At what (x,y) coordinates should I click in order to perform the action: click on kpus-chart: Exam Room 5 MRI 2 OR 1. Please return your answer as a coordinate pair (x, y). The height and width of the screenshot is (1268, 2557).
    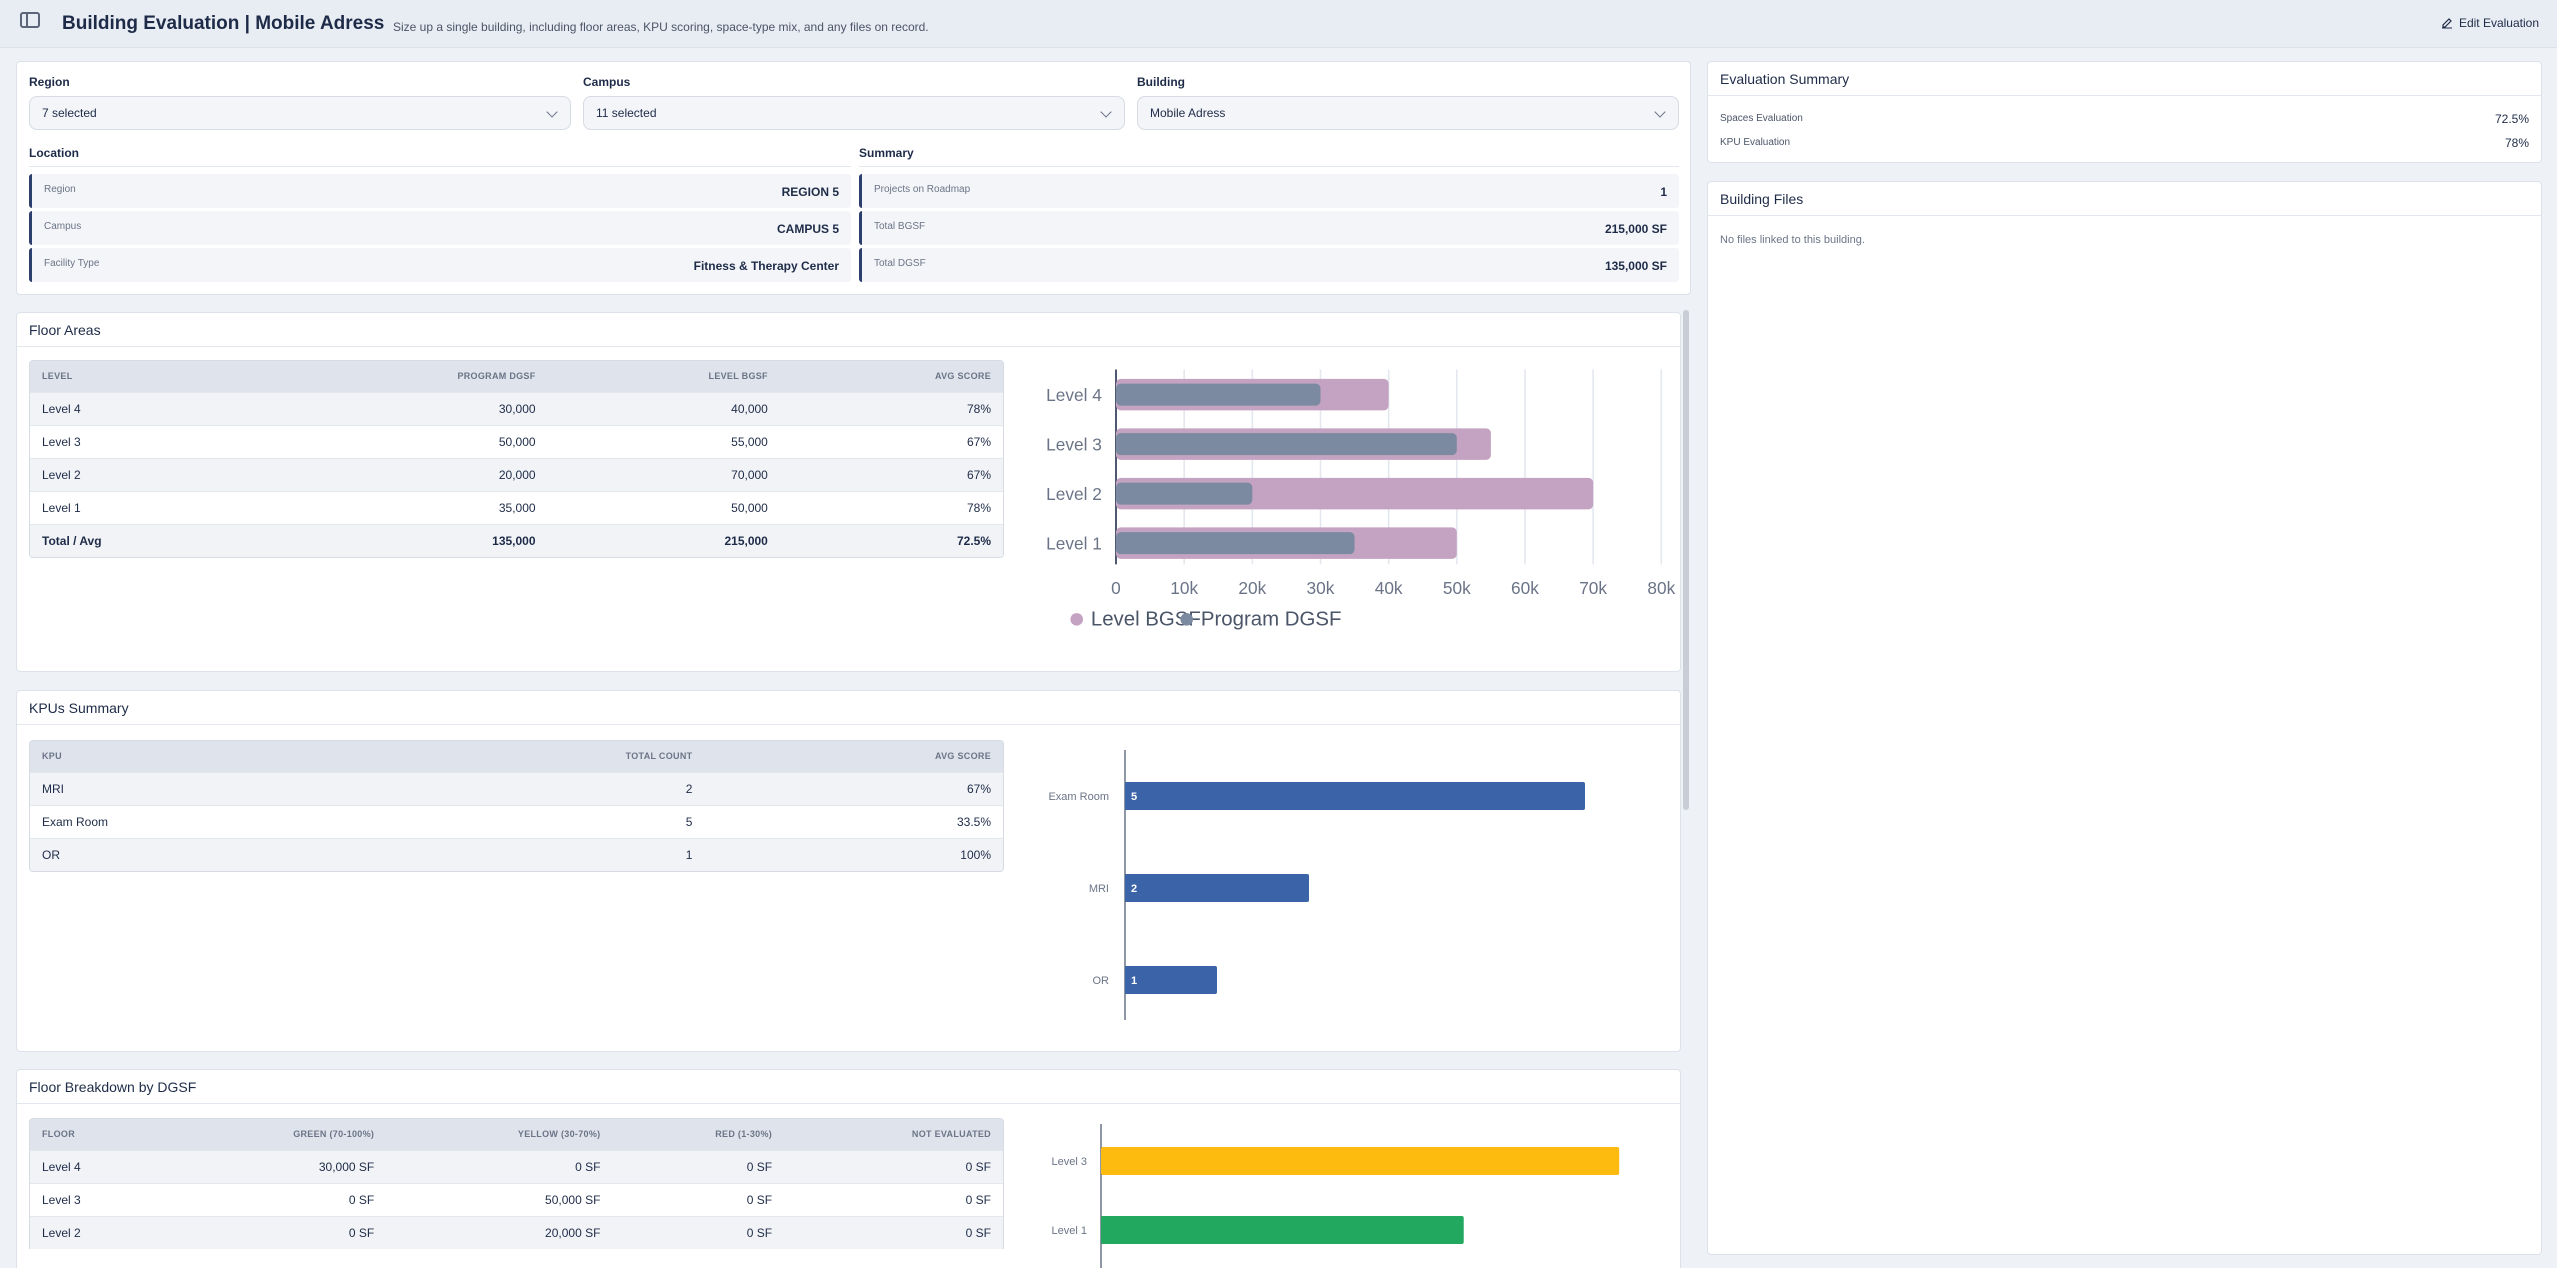
    Looking at the image, I should click on (1347, 890).